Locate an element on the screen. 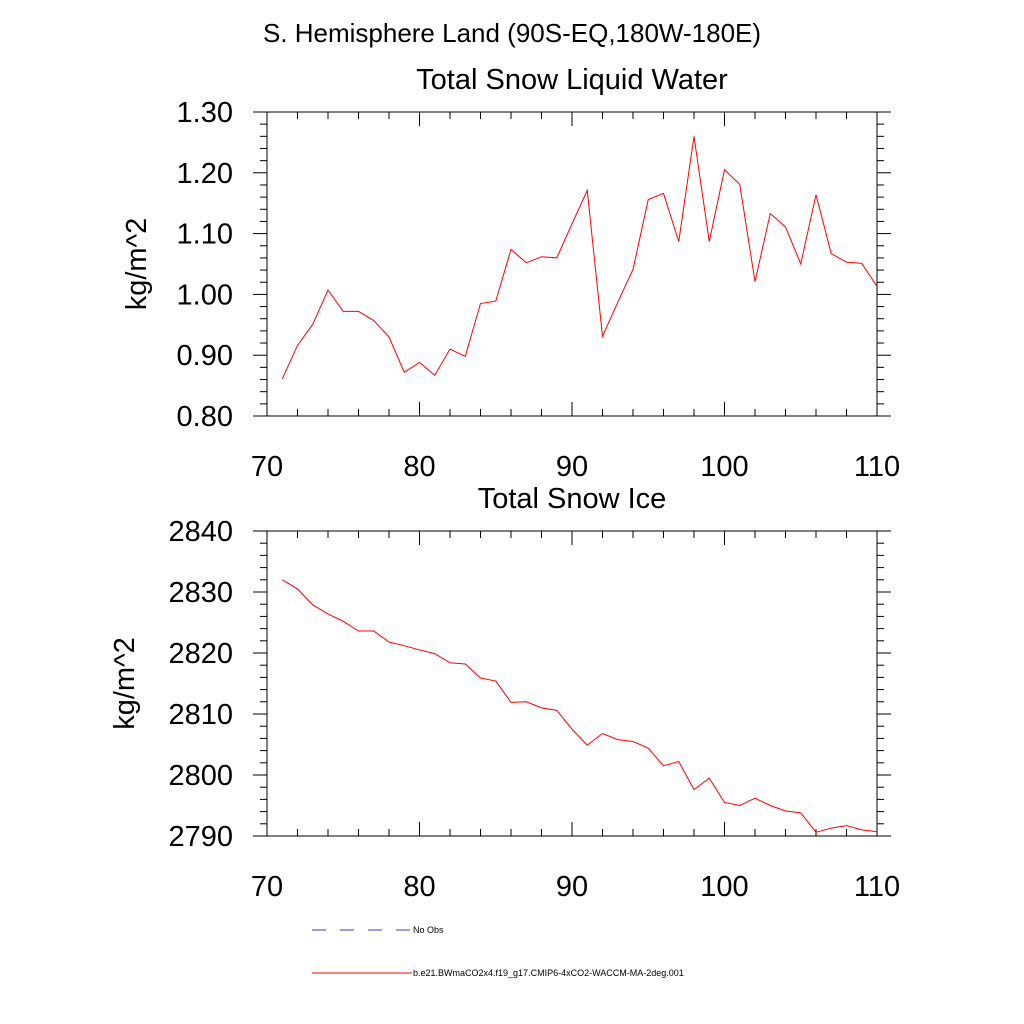 The height and width of the screenshot is (1024, 1024). y-tick-label: 2840 is located at coordinates (200, 532).